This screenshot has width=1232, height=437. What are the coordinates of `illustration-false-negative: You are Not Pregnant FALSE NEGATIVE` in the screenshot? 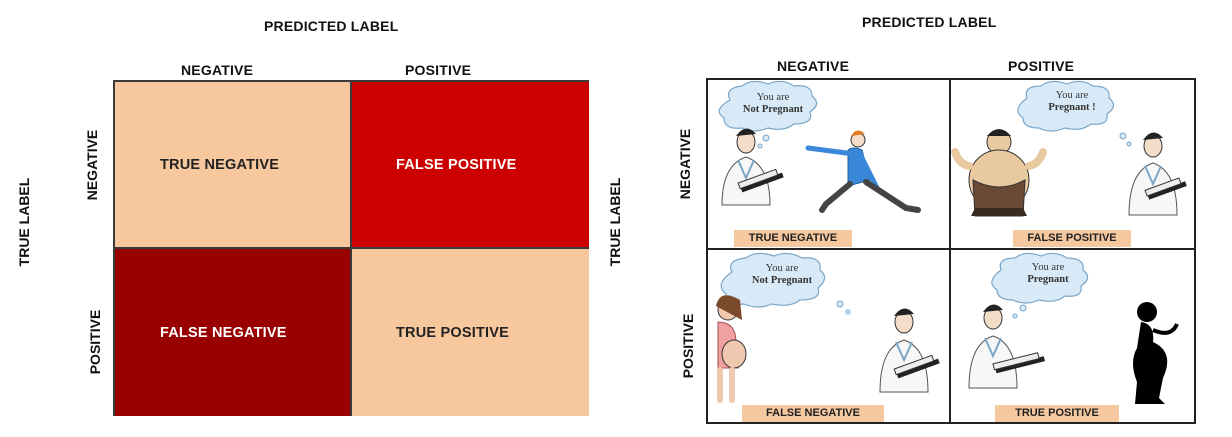 It's located at (829, 336).